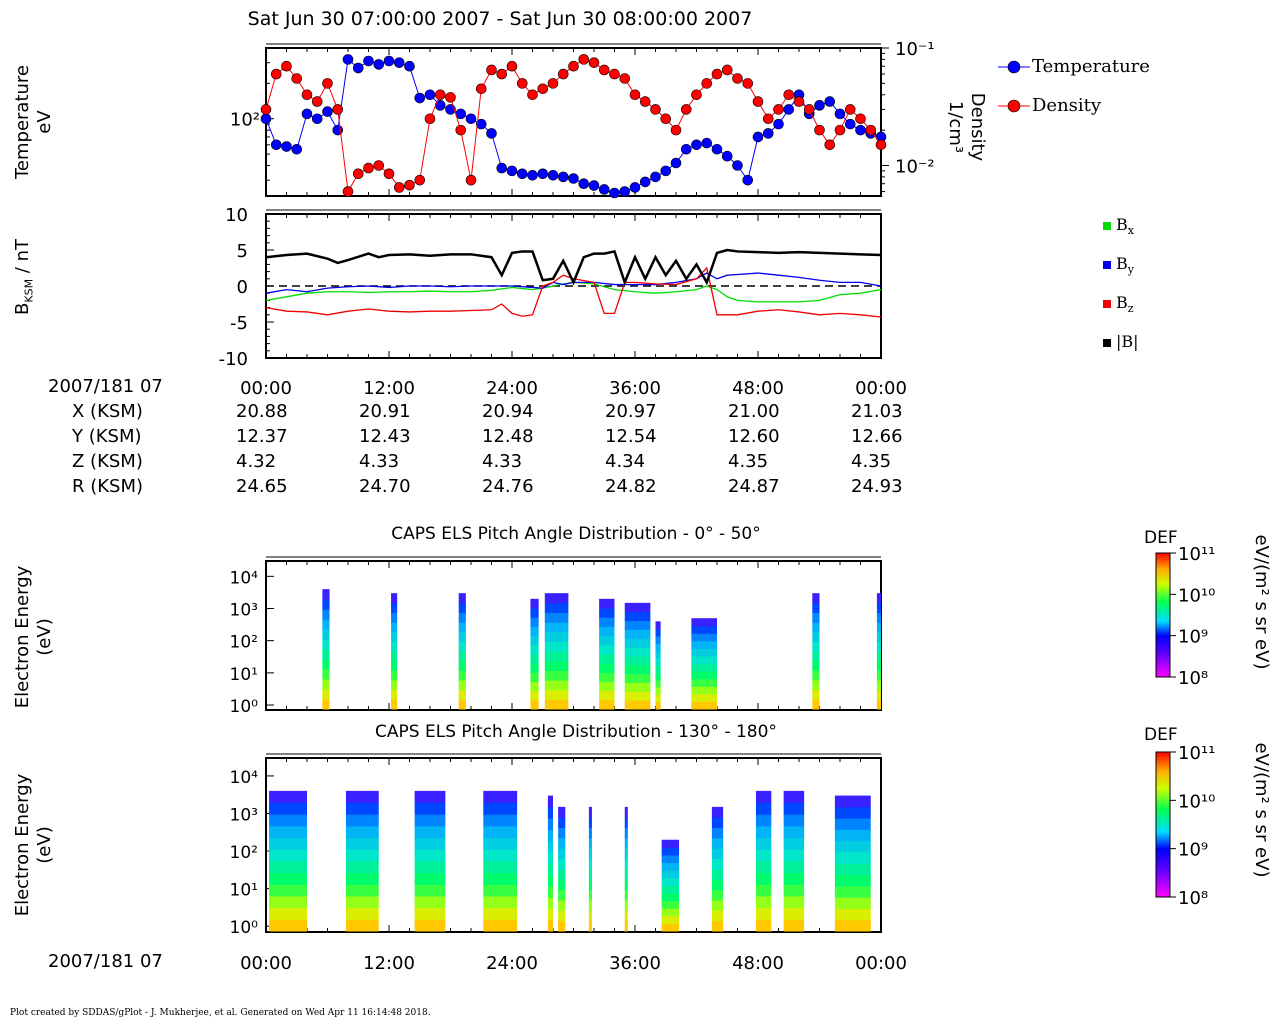 Image resolution: width=1280 pixels, height=1024 pixels. Describe the element at coordinates (877, 486) in the screenshot. I see `ephem-value: 24.93` at that location.